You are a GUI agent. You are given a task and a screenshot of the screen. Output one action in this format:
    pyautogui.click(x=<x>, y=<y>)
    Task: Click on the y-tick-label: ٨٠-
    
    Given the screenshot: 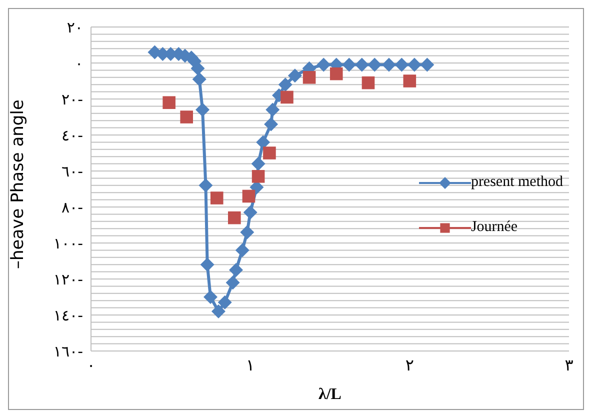 What is the action you would take?
    pyautogui.click(x=72, y=207)
    